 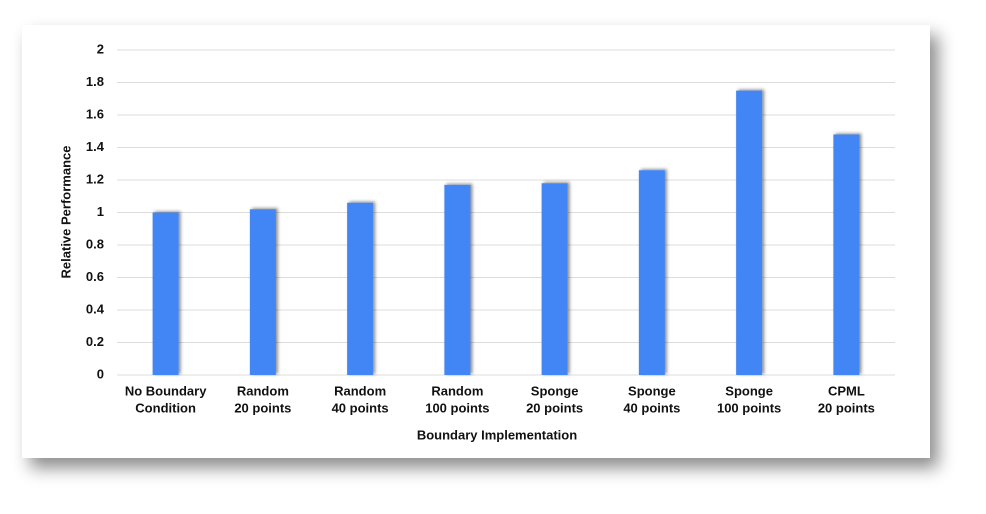 I want to click on y-axis-label: Relative Performance, so click(x=65, y=212).